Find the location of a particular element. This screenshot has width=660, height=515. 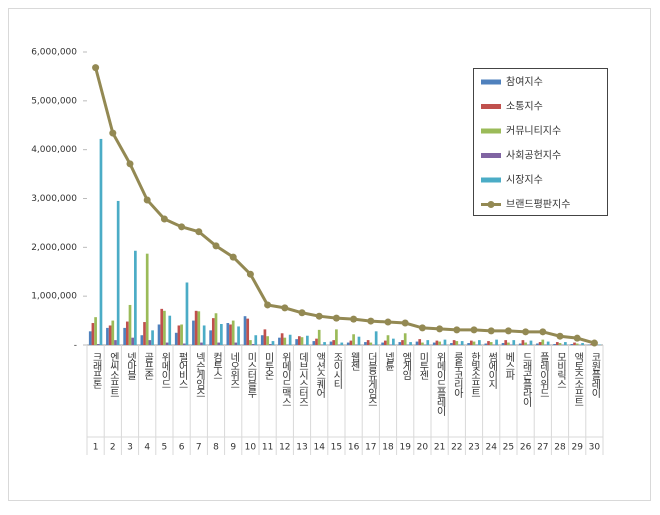

x-tick-label: 썸에이지 is located at coordinates (492, 371).